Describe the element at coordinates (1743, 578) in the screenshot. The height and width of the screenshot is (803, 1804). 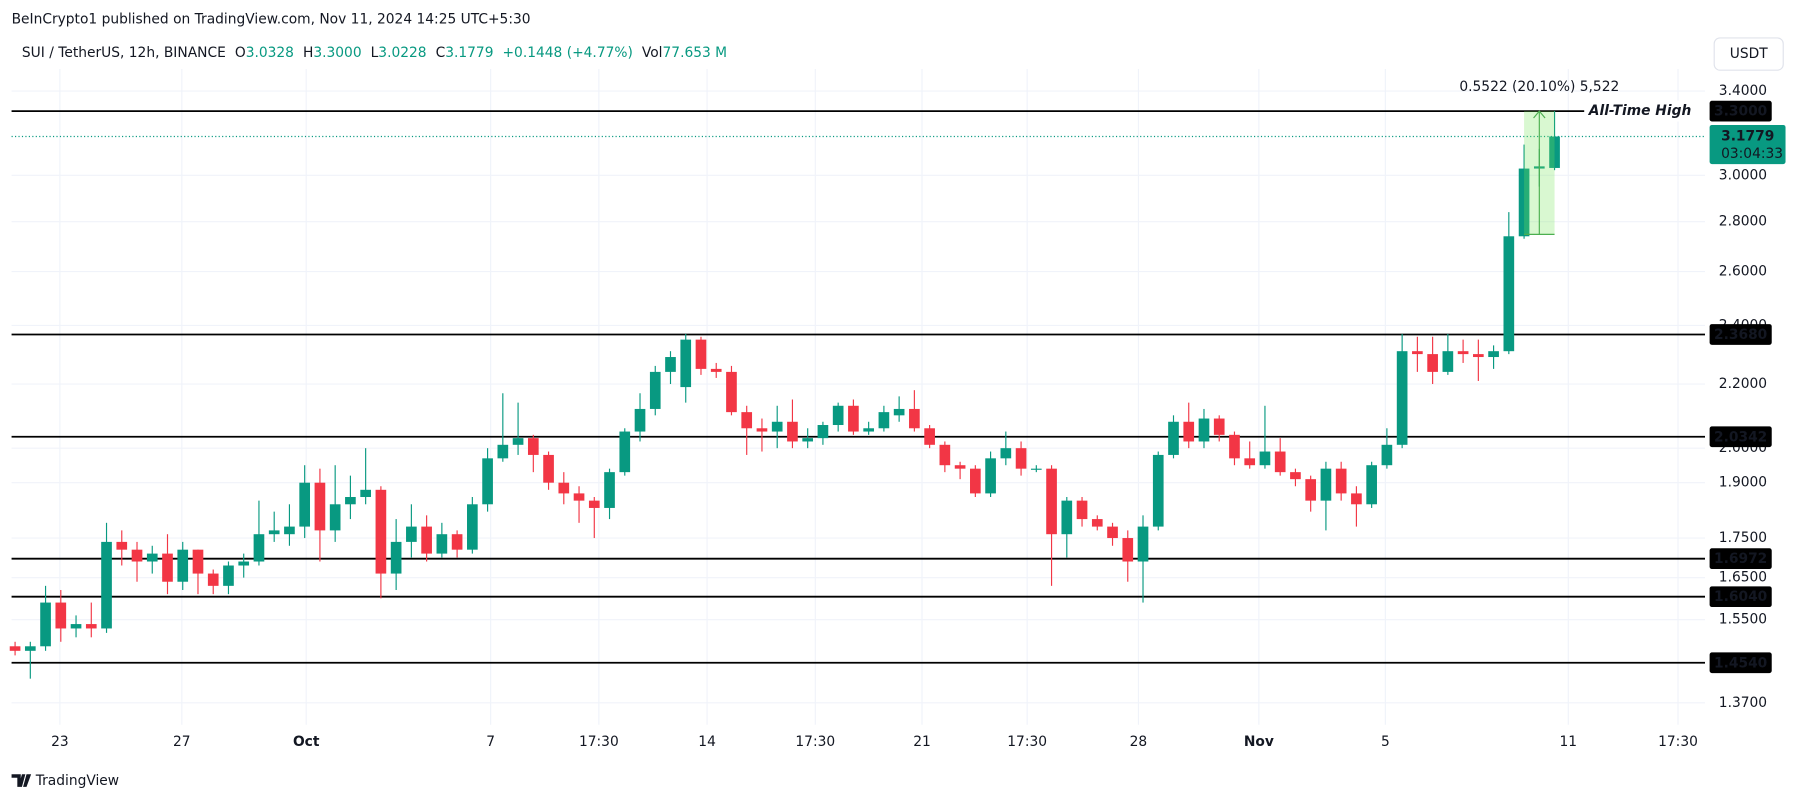
I see `y-tick-label: 1.6500` at that location.